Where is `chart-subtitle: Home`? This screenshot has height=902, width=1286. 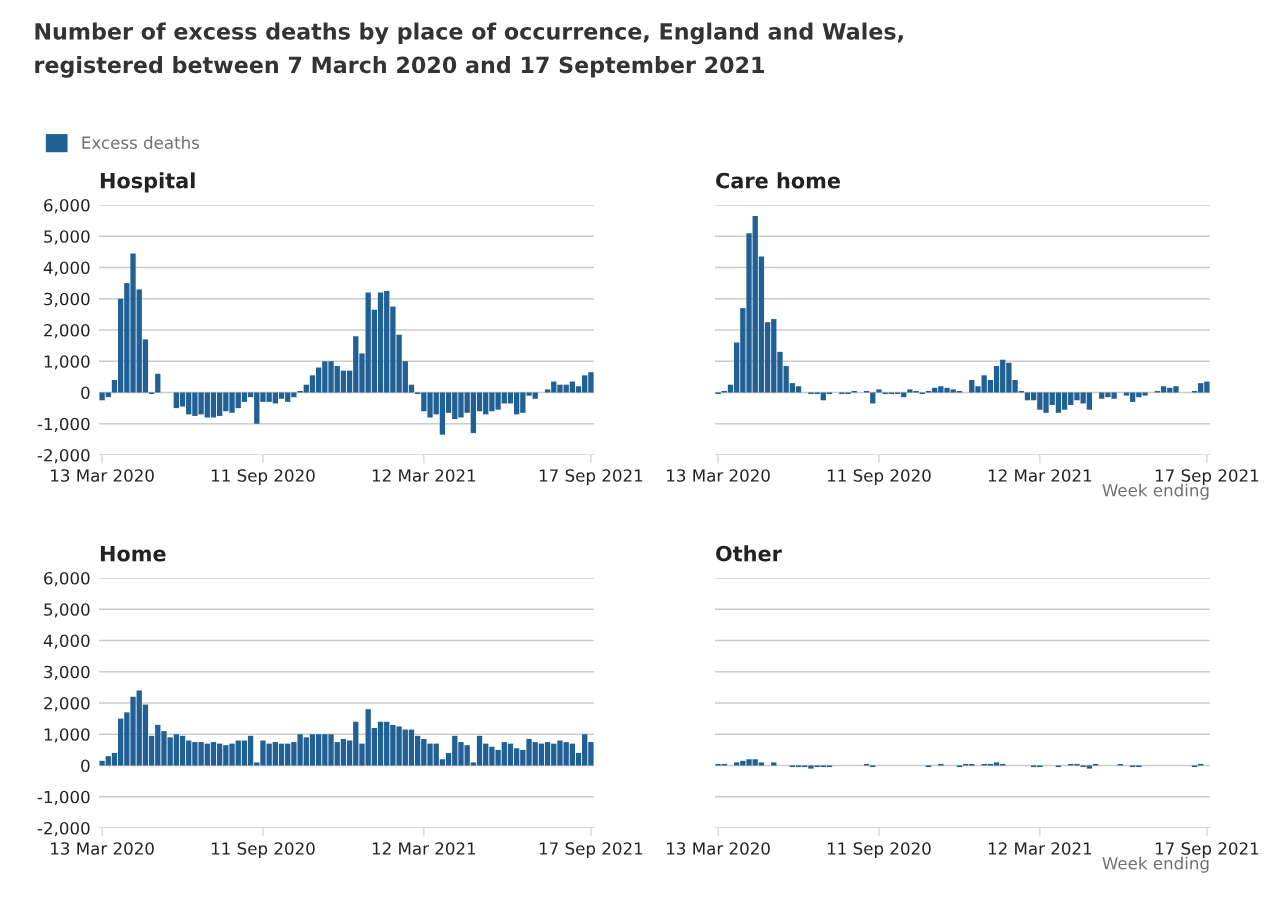
chart-subtitle: Home is located at coordinates (133, 553).